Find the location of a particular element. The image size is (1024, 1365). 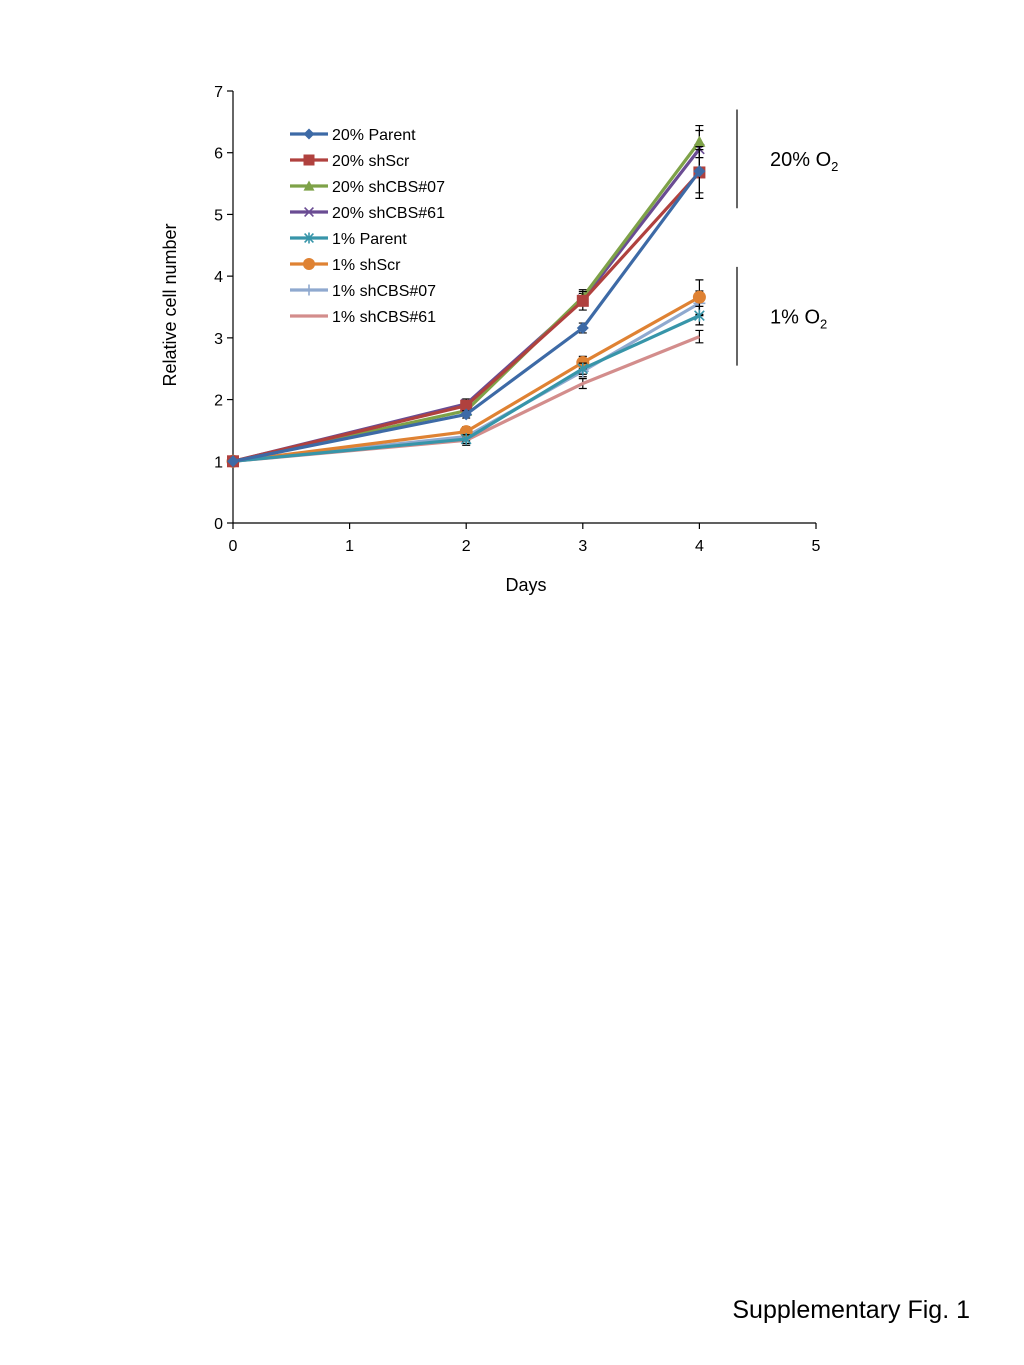

x-axis-label: Days is located at coordinates (525, 585).